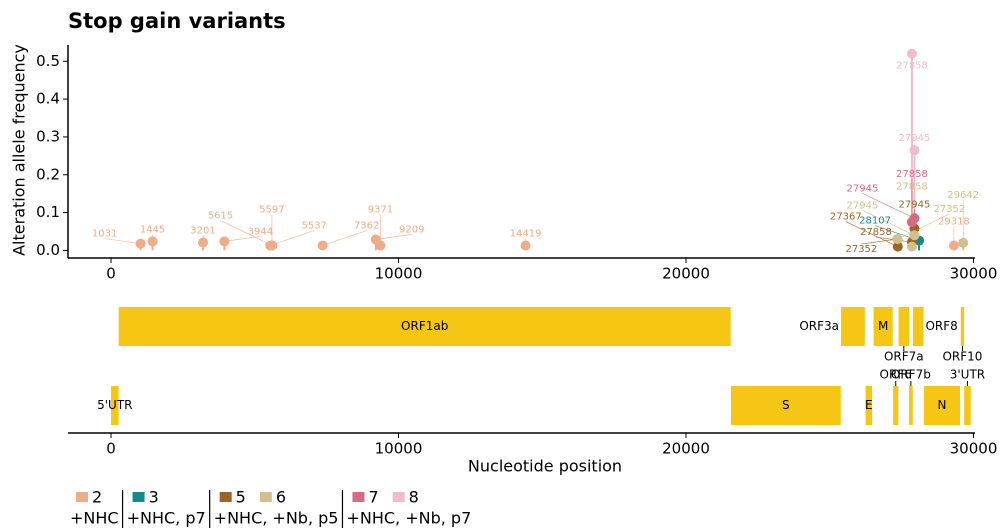 The image size is (1004, 530). Describe the element at coordinates (686, 274) in the screenshot. I see `x-tick-label: 20000` at that location.